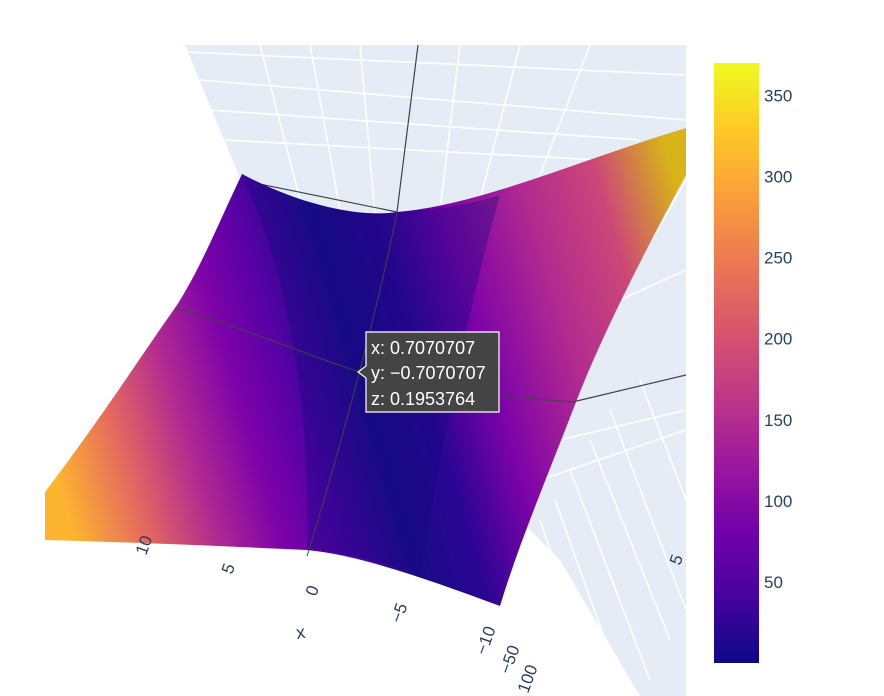 The image size is (884, 696). Describe the element at coordinates (778, 501) in the screenshot. I see `colorbar-tick-label: 100` at that location.